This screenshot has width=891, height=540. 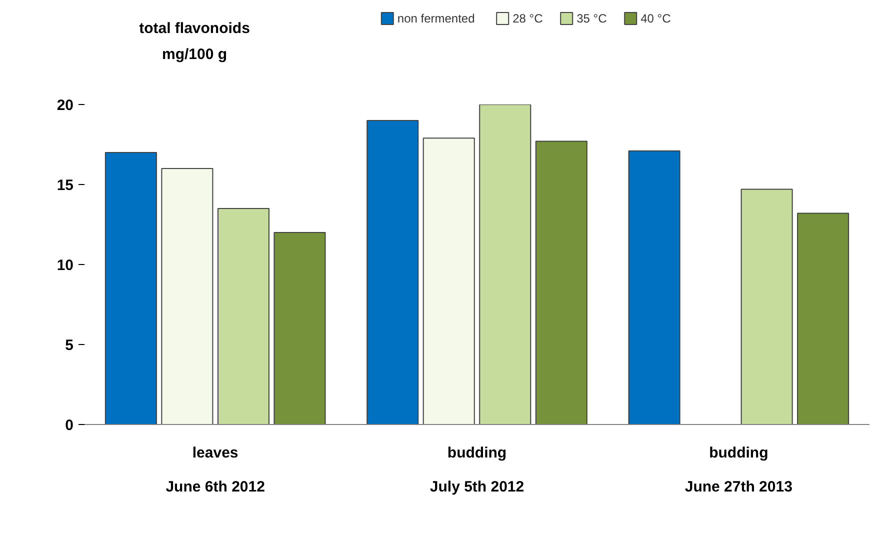 I want to click on legend-label: non fermented, so click(x=436, y=19).